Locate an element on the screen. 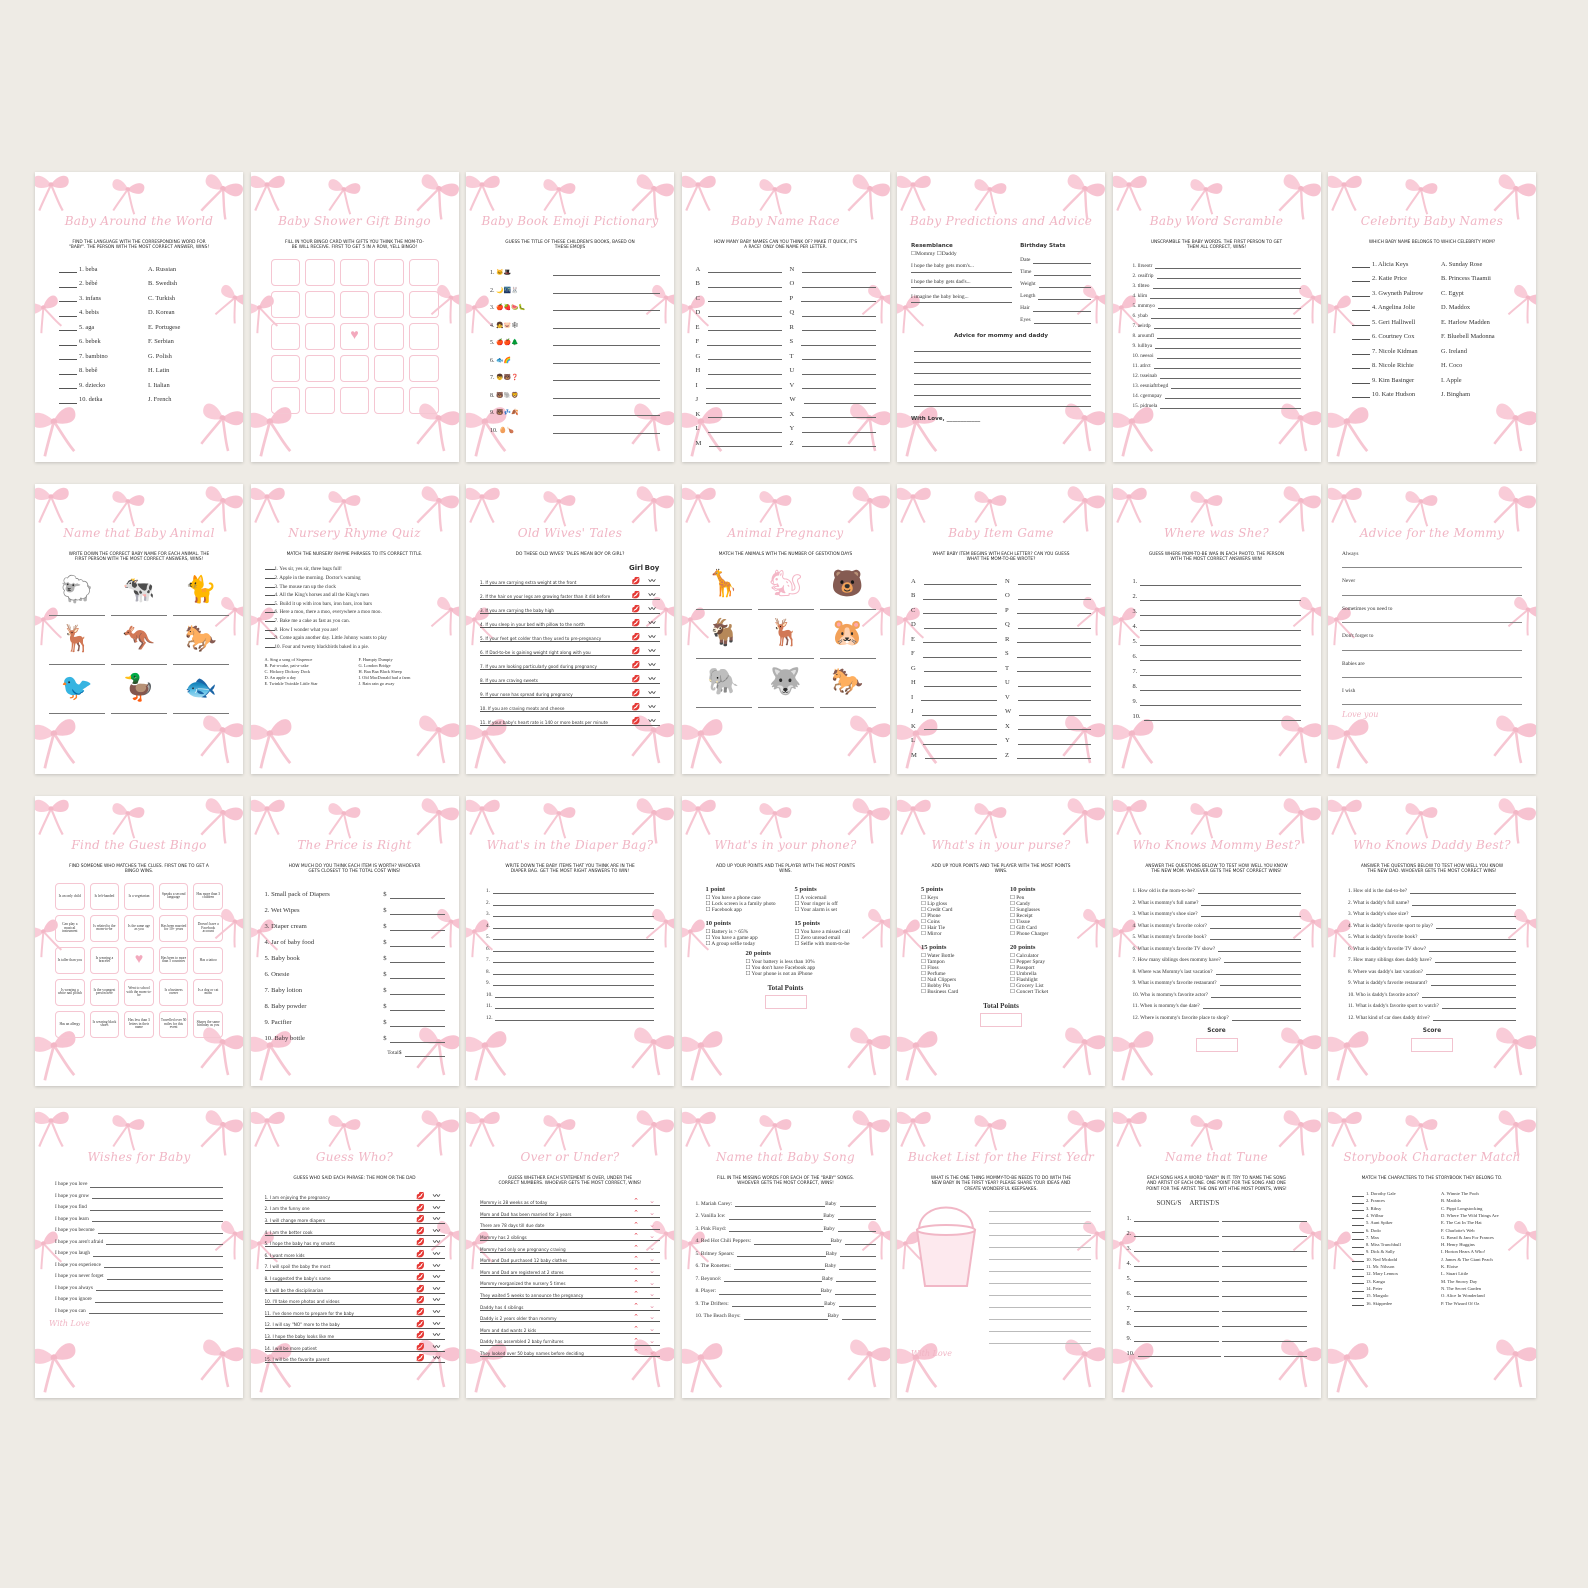 This screenshot has width=1588, height=1588. total-points-box is located at coordinates (1001, 1019).